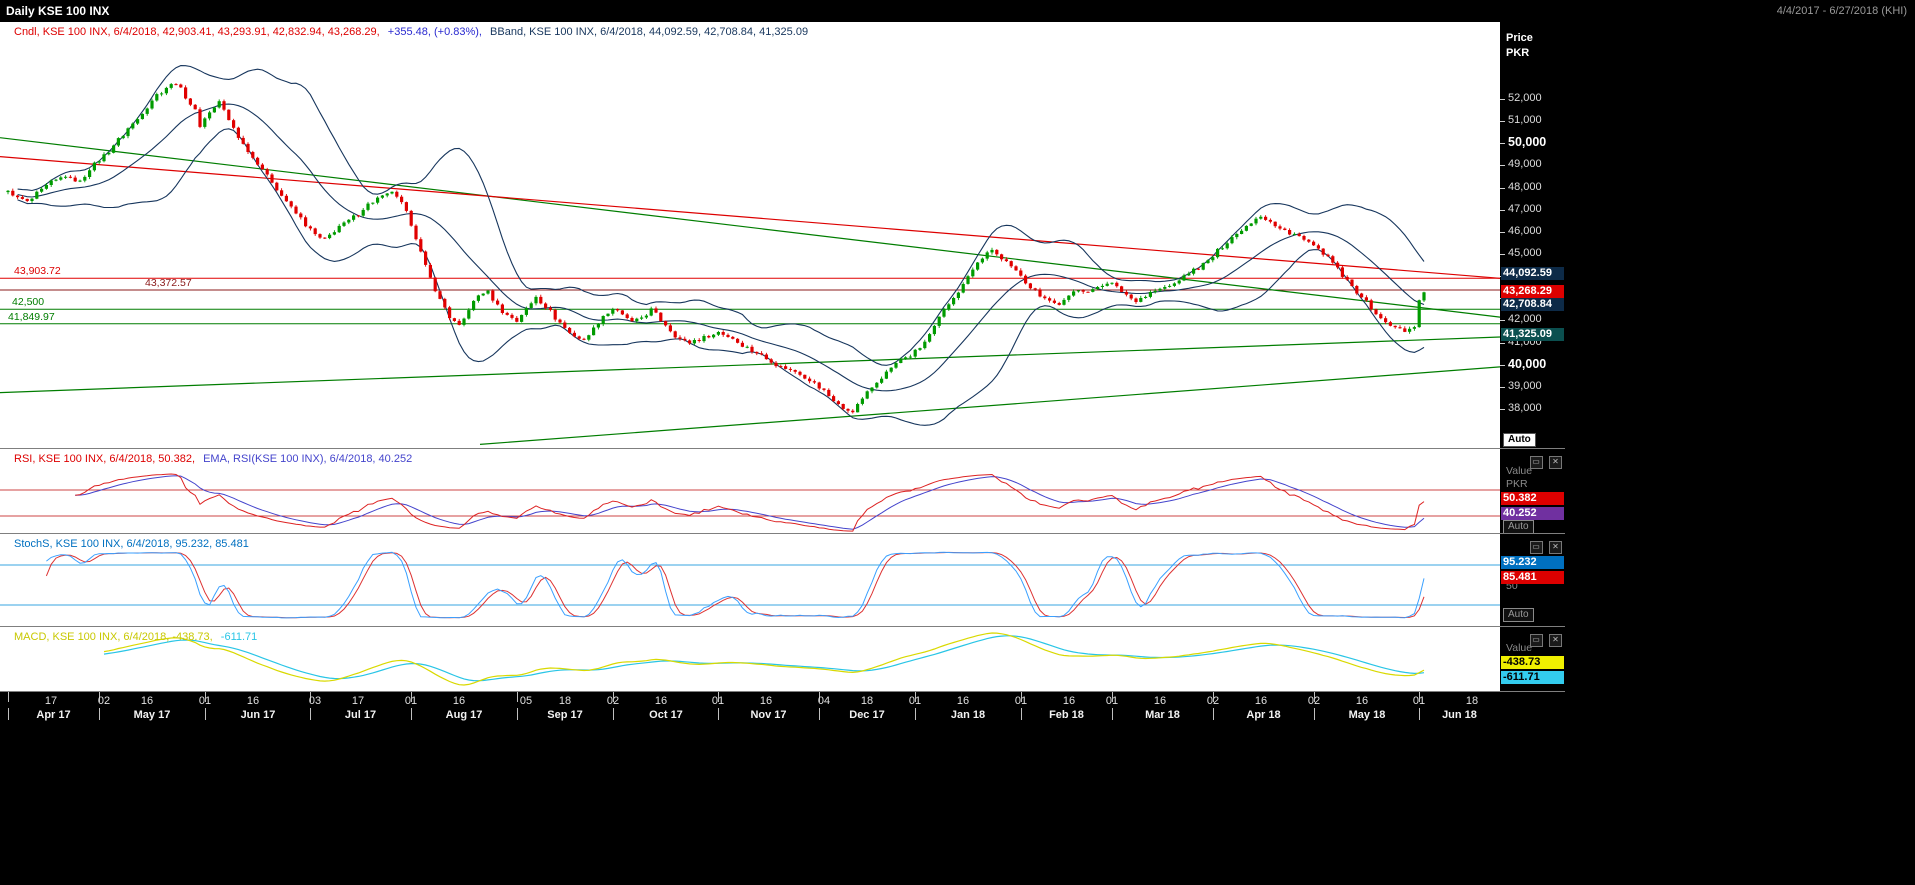 The width and height of the screenshot is (1915, 885). Describe the element at coordinates (1841, 11) in the screenshot. I see `date-range-label: 4/4/2017 - 6/27/2018 (KHI)` at that location.